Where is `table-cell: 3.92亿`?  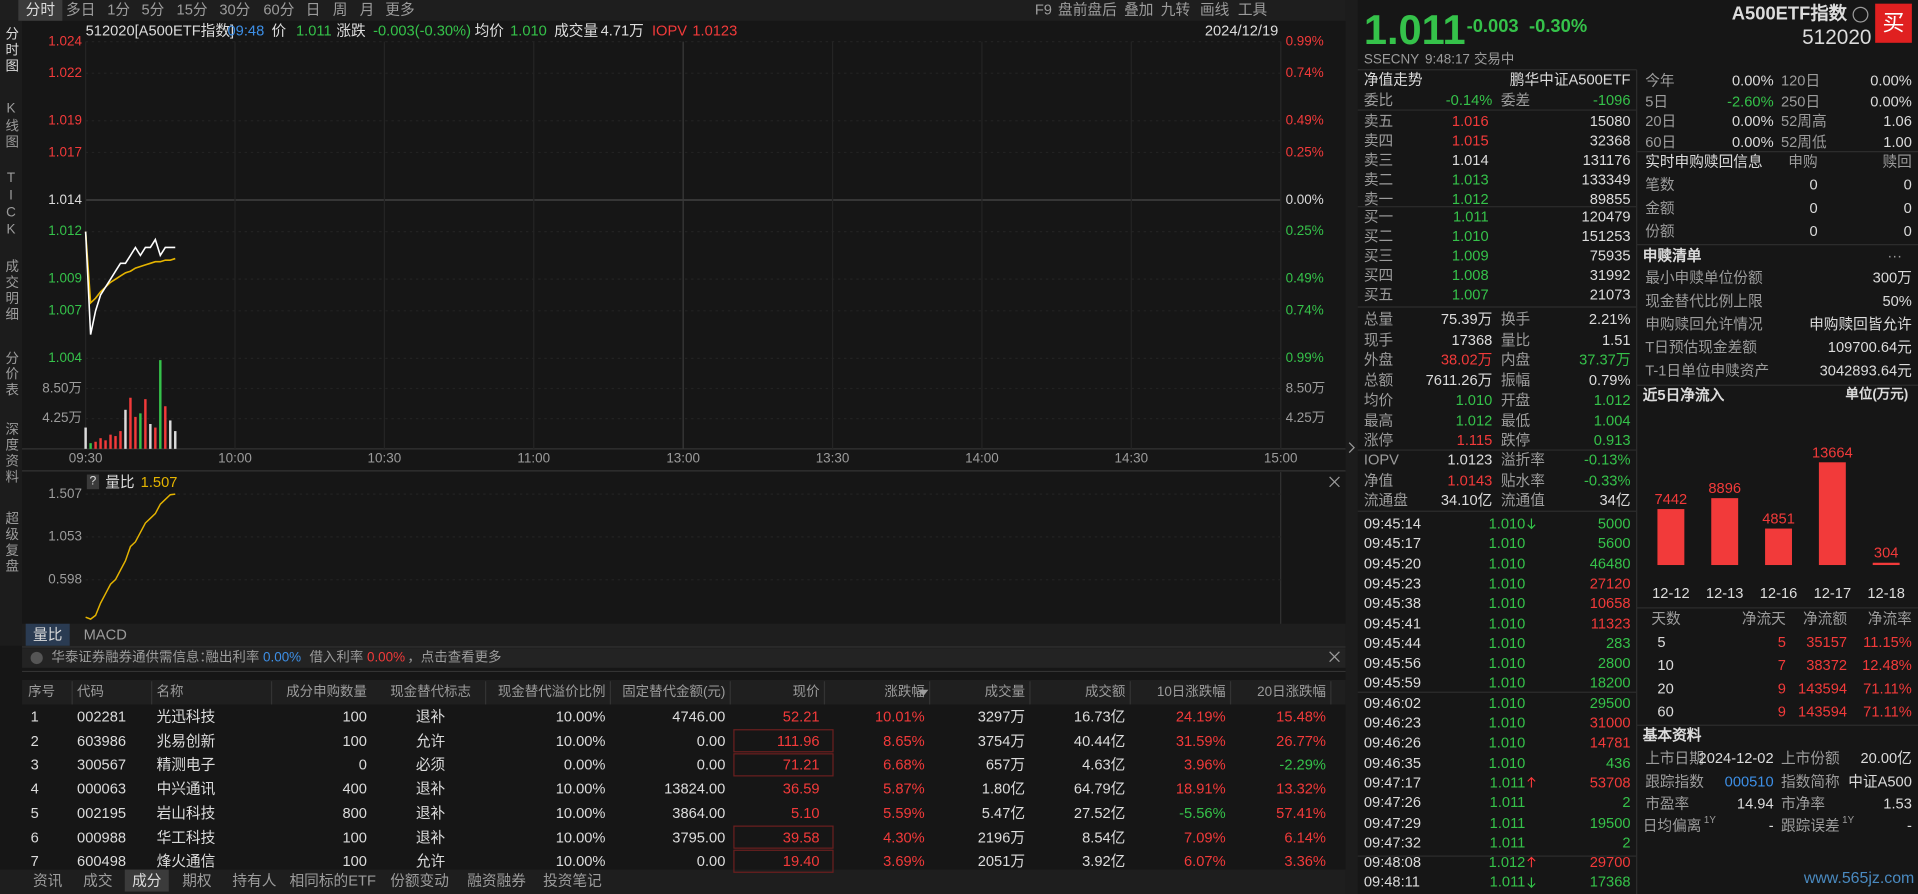 table-cell: 3.92亿 is located at coordinates (1104, 861).